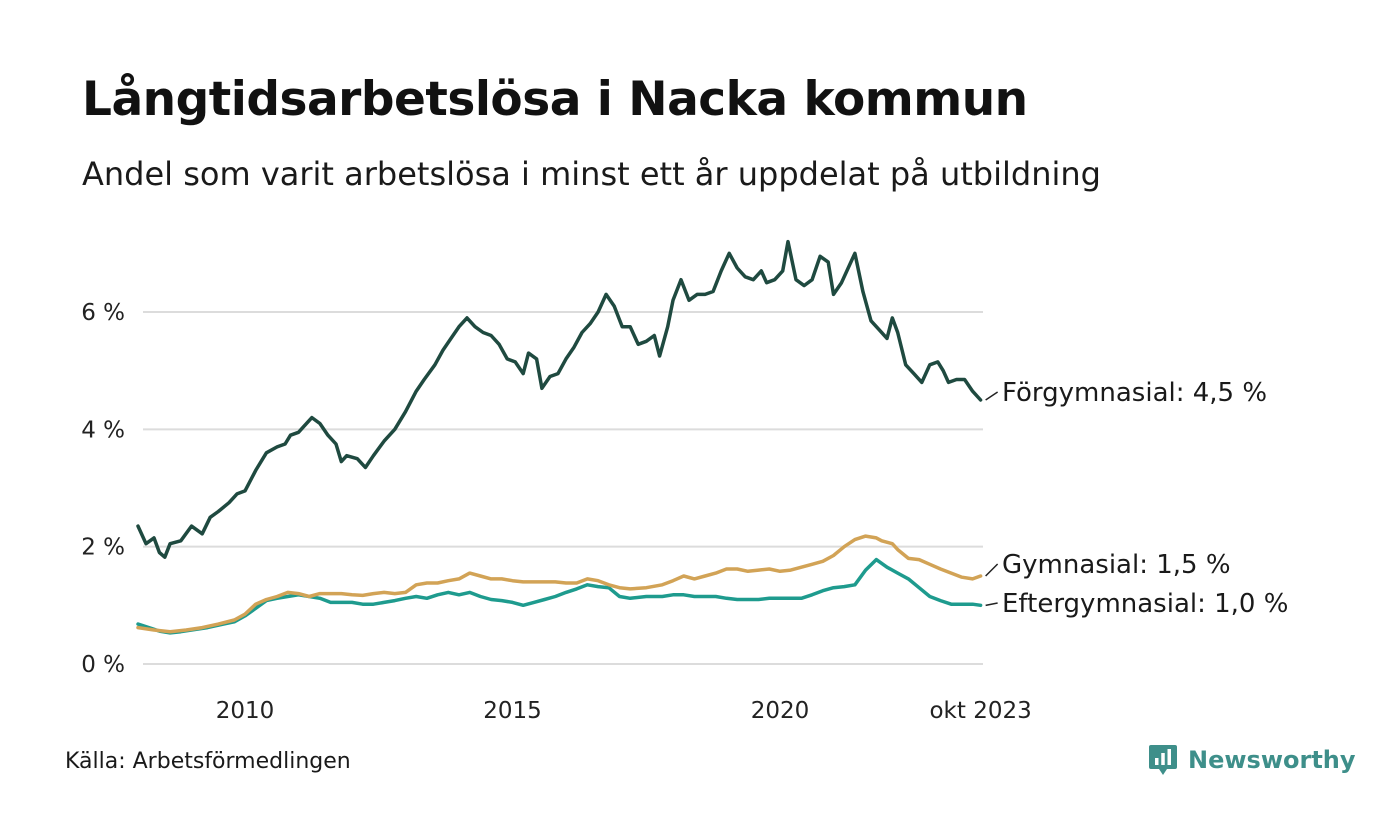 Image resolution: width=1400 pixels, height=840 pixels. What do you see at coordinates (103, 430) in the screenshot?
I see `y-tick-label: 4 %` at bounding box center [103, 430].